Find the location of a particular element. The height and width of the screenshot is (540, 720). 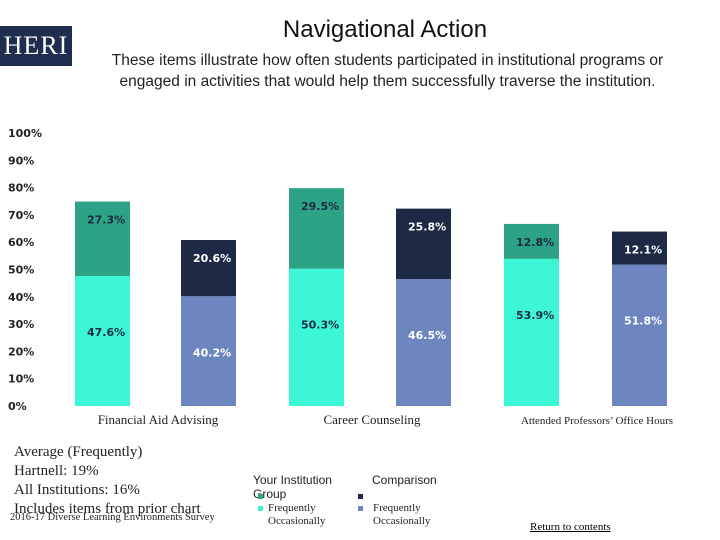

y-tick-label: 40% is located at coordinates (21, 297).